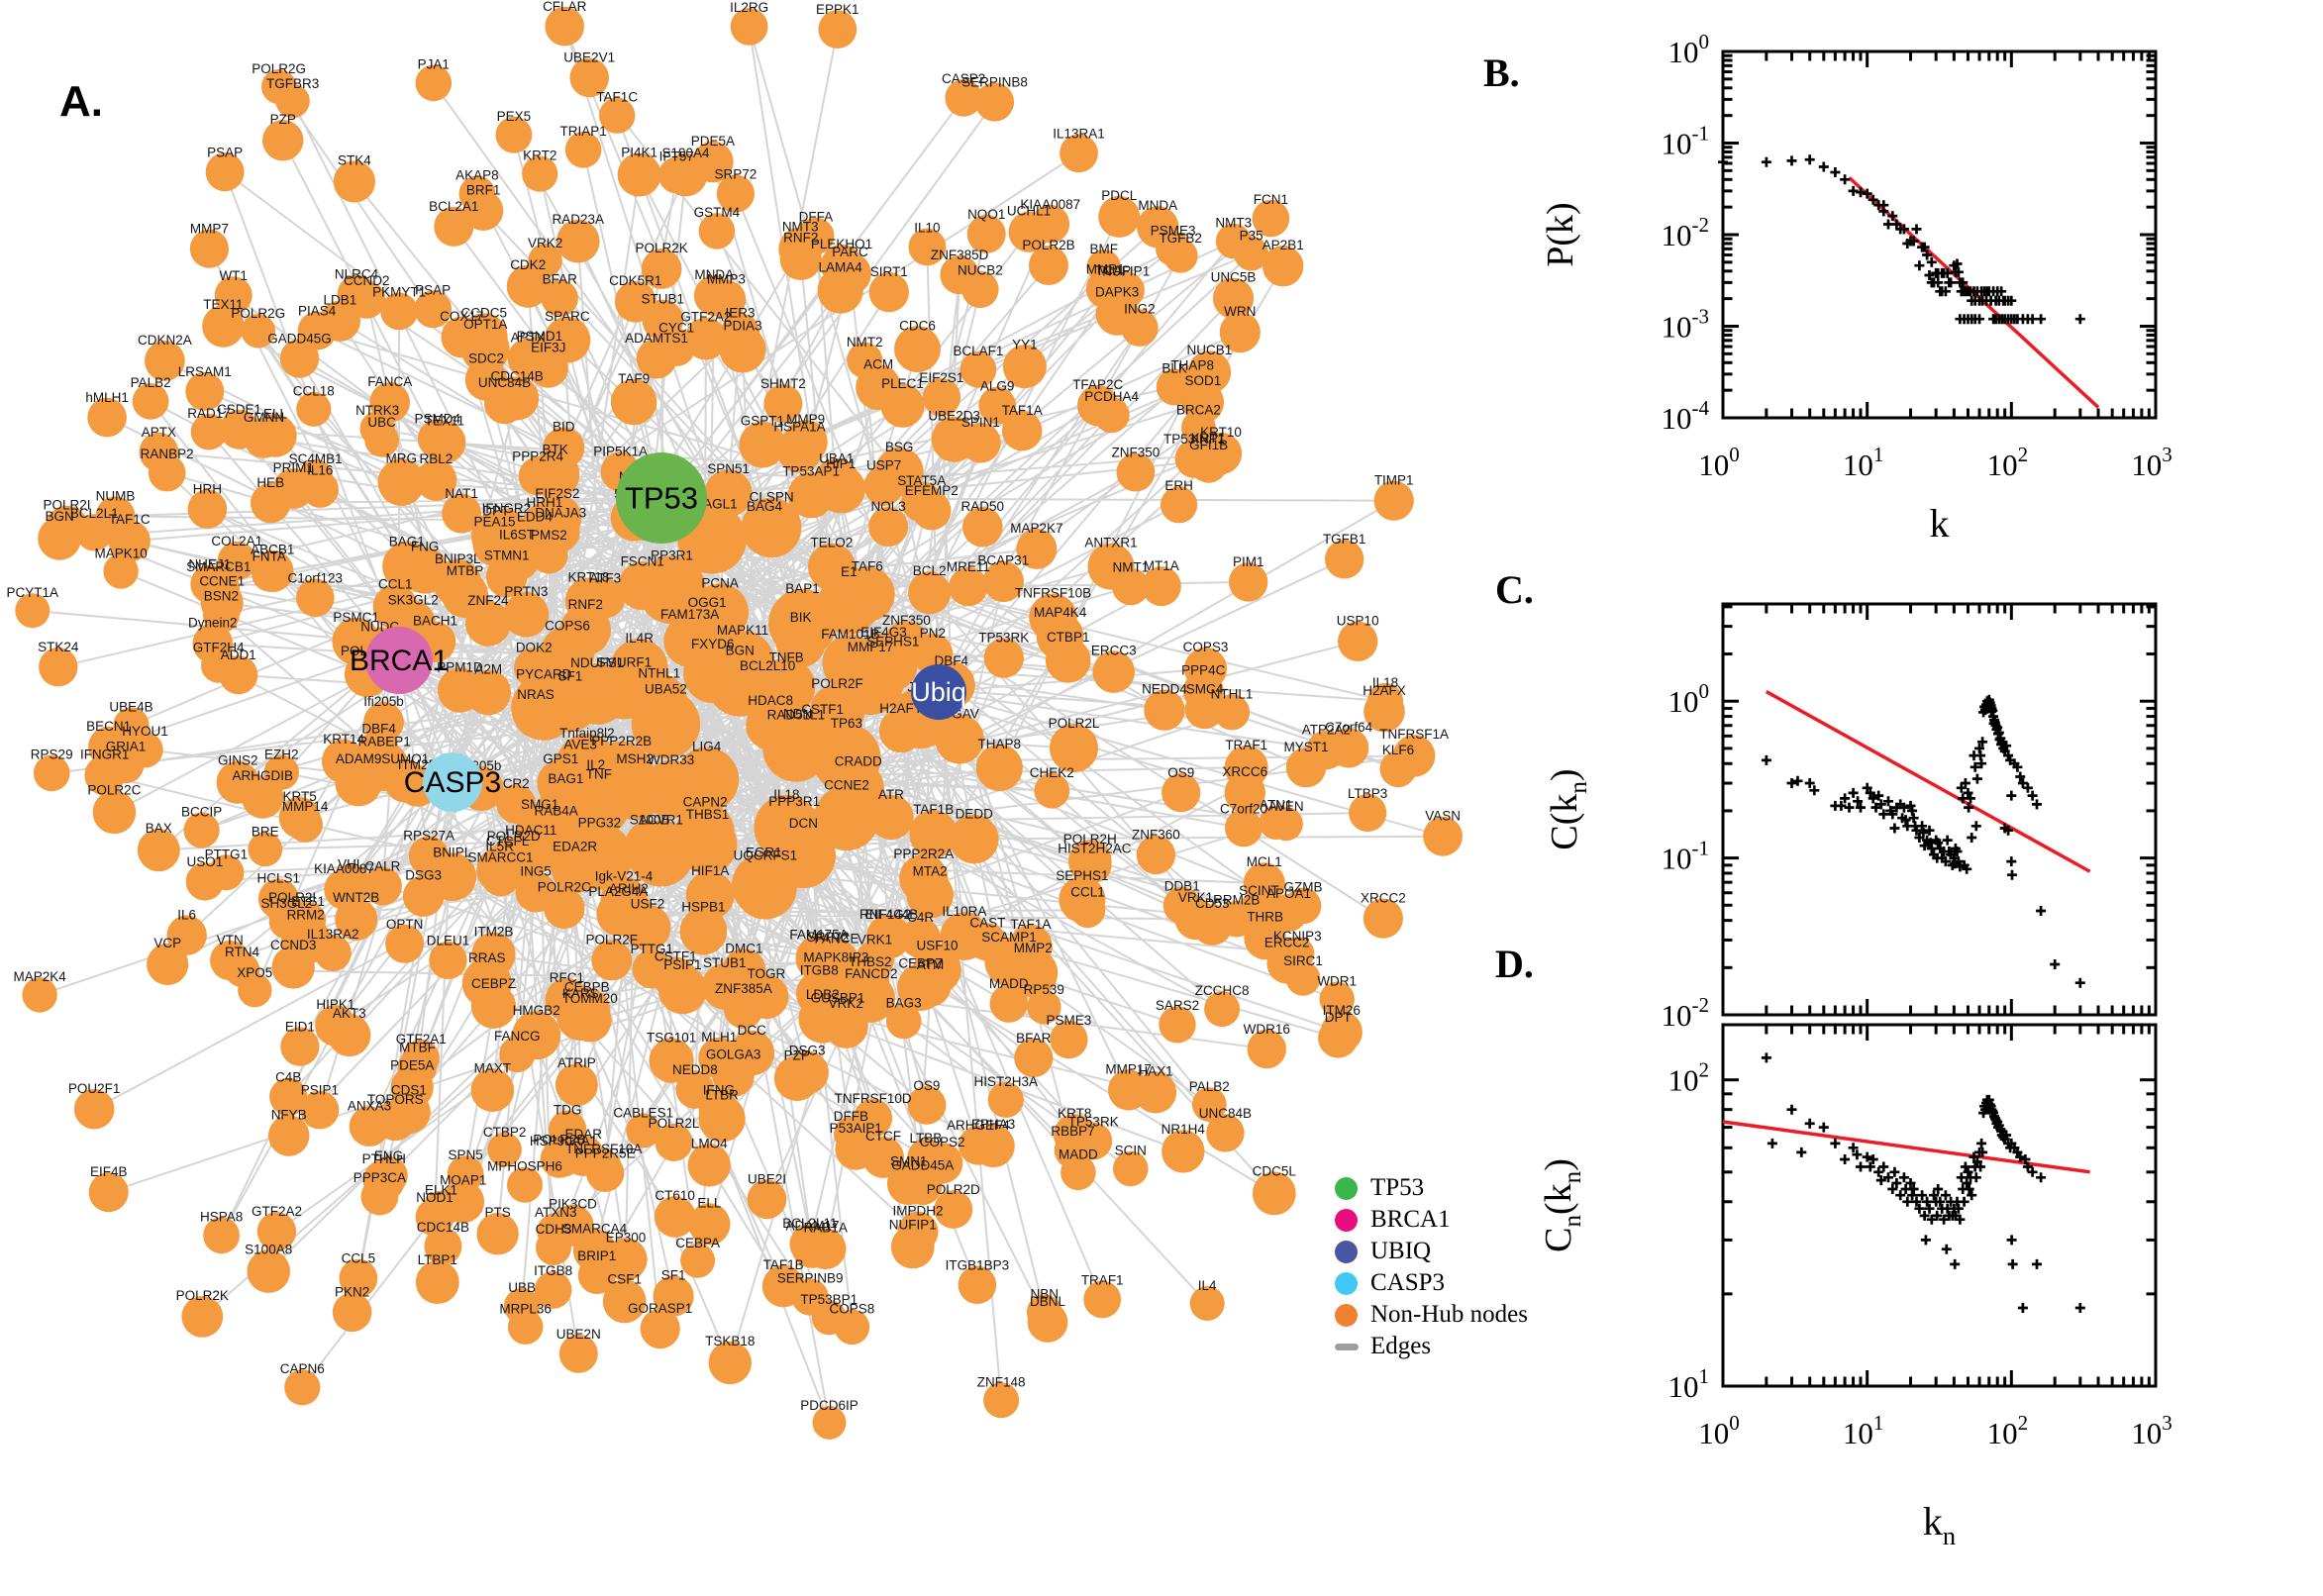  Describe the element at coordinates (1283, 245) in the screenshot. I see `svg-text: AP2B1` at that location.